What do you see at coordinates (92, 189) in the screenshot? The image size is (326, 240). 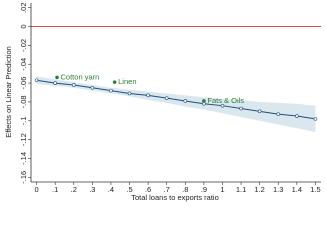 I see `x-tick-label: .3` at bounding box center [92, 189].